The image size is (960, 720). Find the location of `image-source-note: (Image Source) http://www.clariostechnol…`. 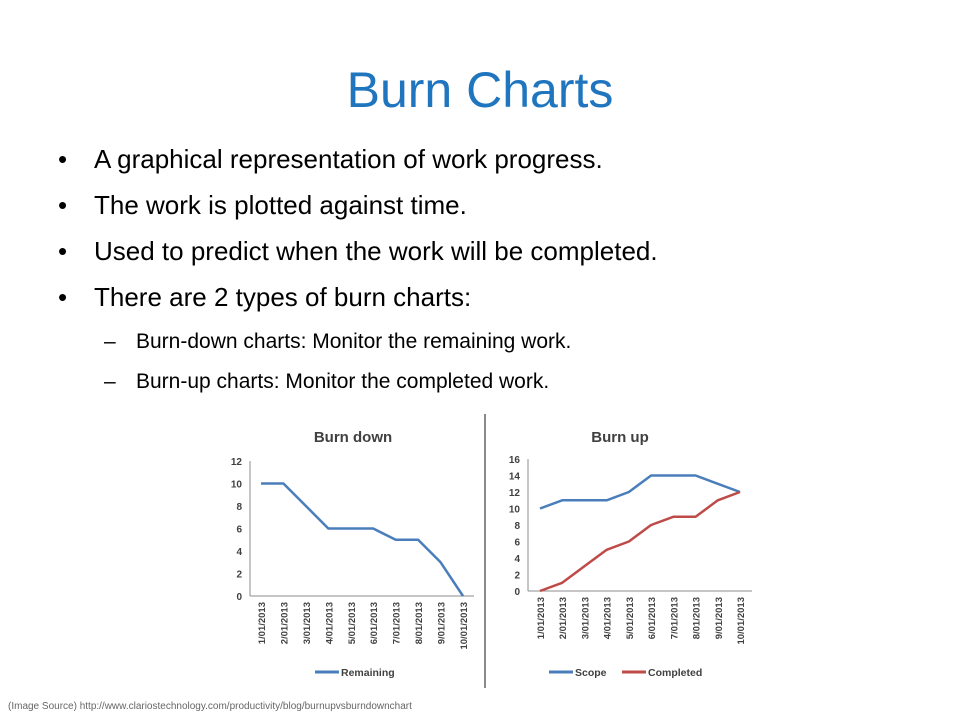

image-source-note: (Image Source) http://www.clariostechnol… is located at coordinates (210, 706).